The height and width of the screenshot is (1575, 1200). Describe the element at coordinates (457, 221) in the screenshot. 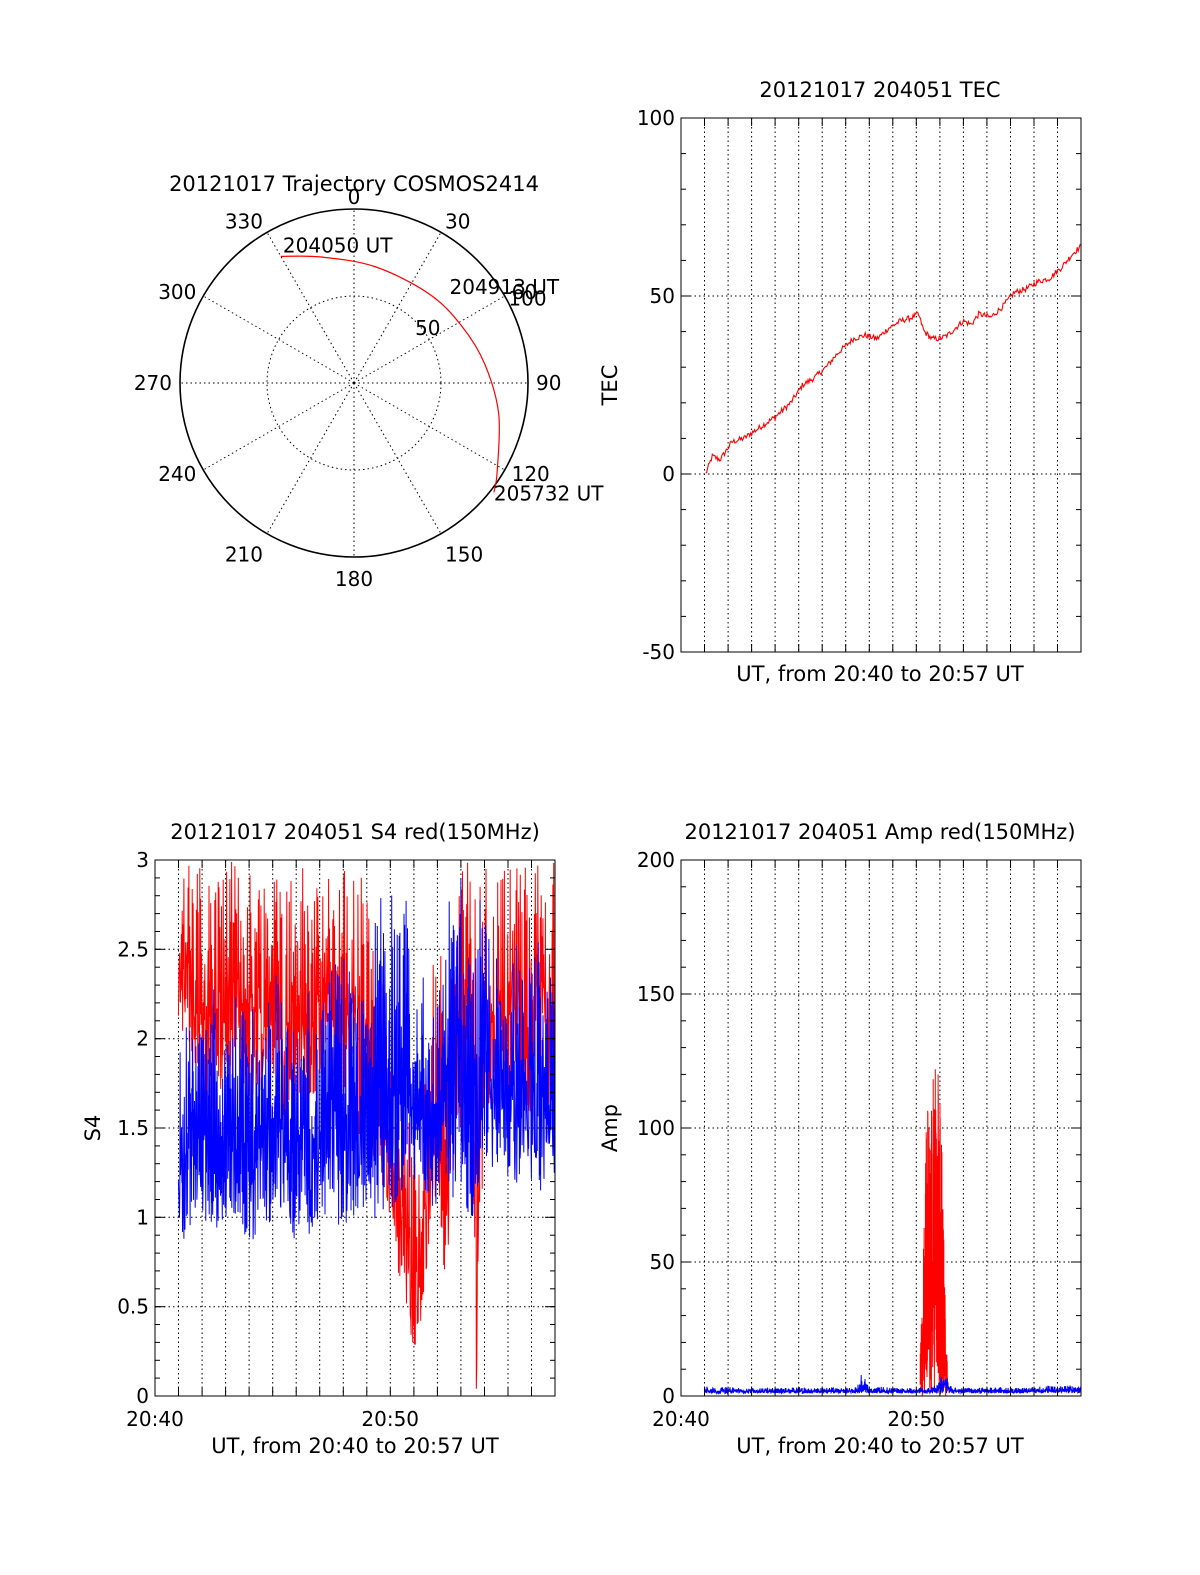

I see `angle-label-30: 30` at that location.